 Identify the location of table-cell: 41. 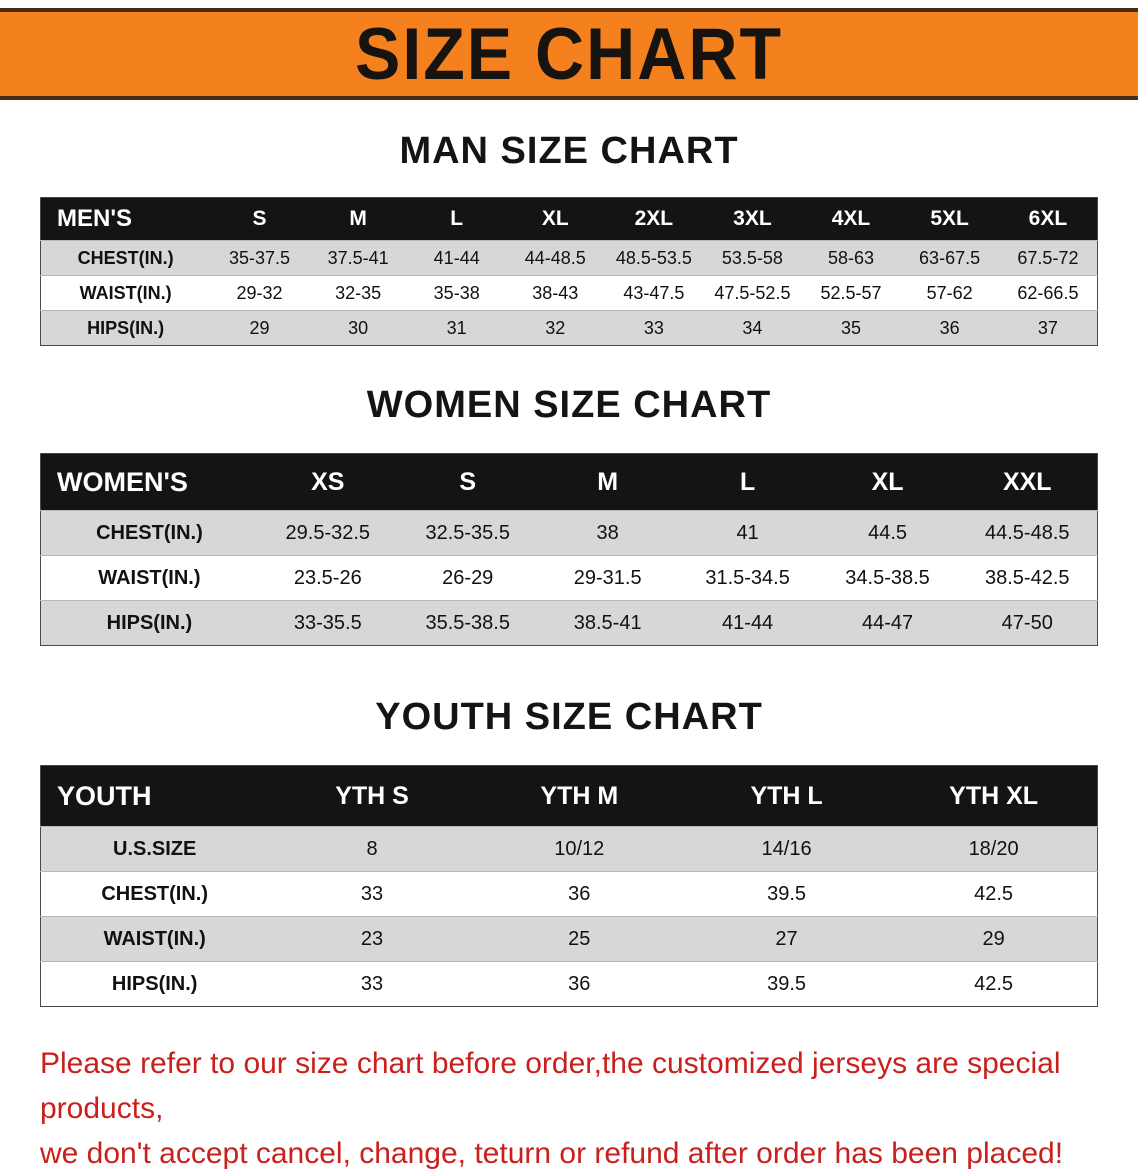
(747, 533).